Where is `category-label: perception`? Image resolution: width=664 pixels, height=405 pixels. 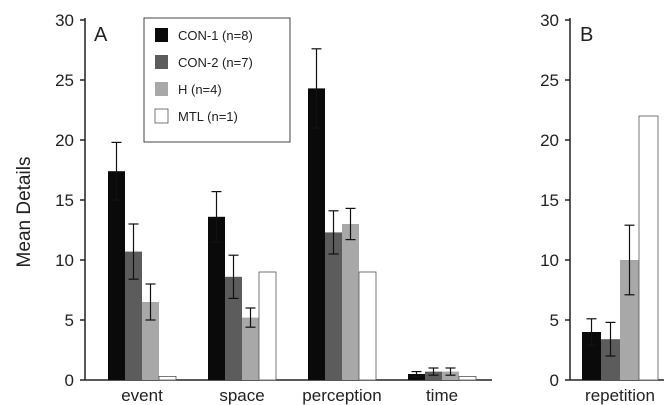 category-label: perception is located at coordinates (341, 395).